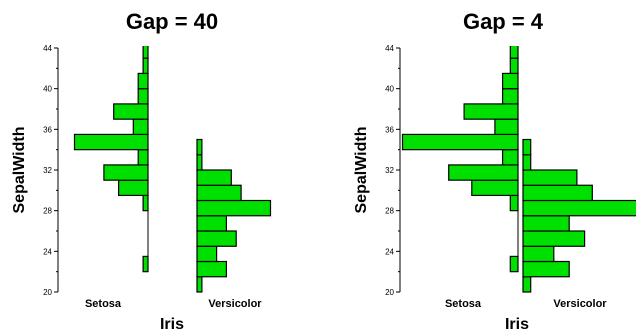  Describe the element at coordinates (503, 21) in the screenshot. I see `panel-title: Gap = 4` at that location.